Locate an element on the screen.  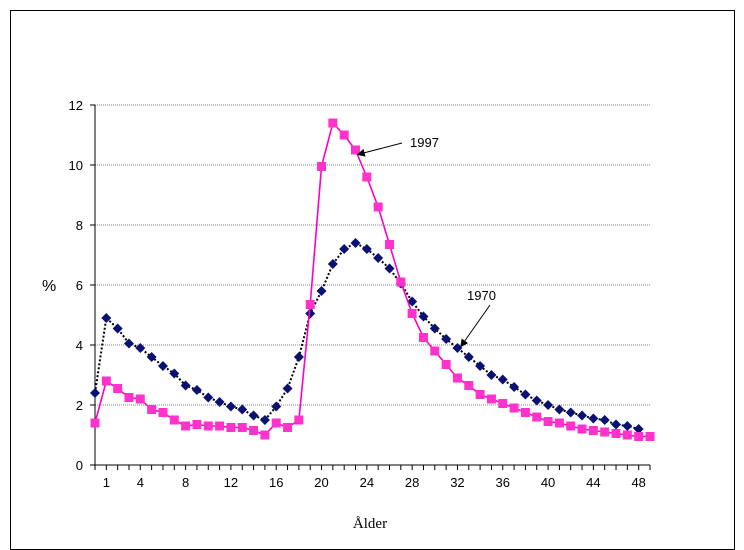
y-tick-label: 2 is located at coordinates (79, 405).